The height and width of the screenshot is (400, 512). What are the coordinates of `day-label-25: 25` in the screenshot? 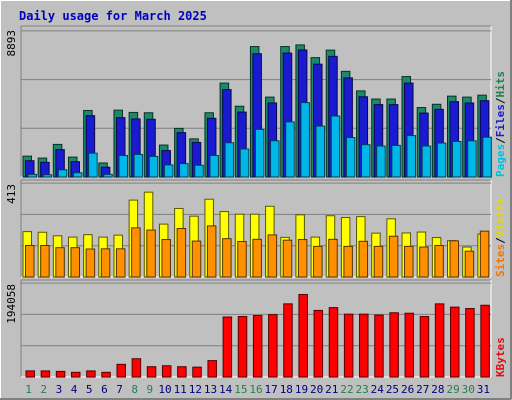 It's located at (392, 389).